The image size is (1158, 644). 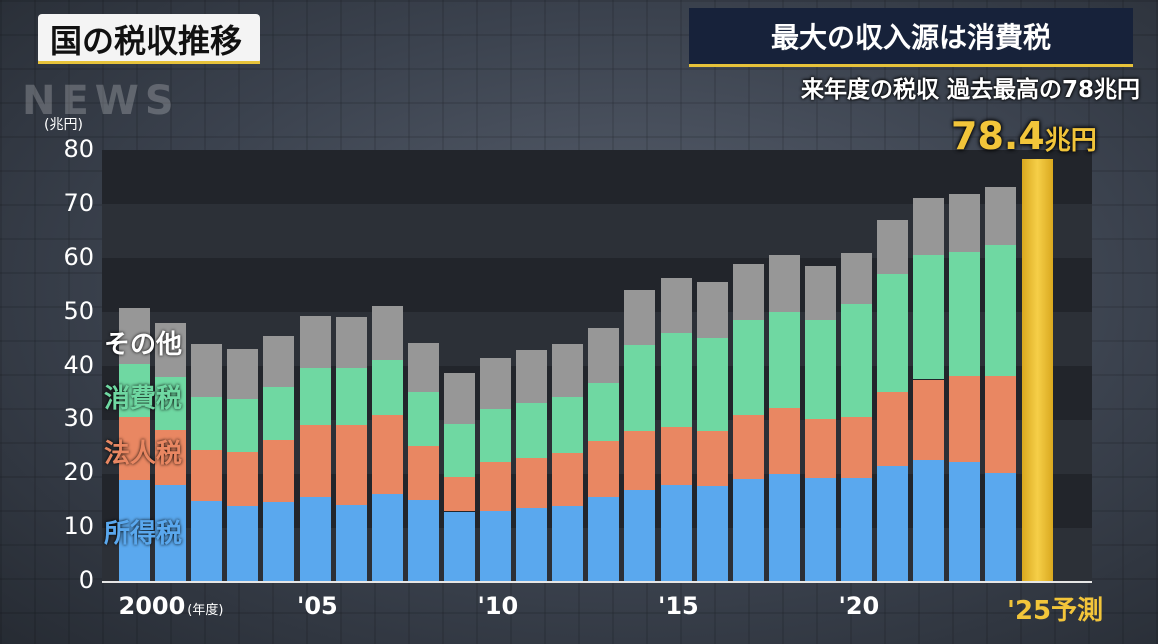 What do you see at coordinates (970, 90) in the screenshot?
I see `subheadline: 来年度の税収 過去最高の78兆円` at bounding box center [970, 90].